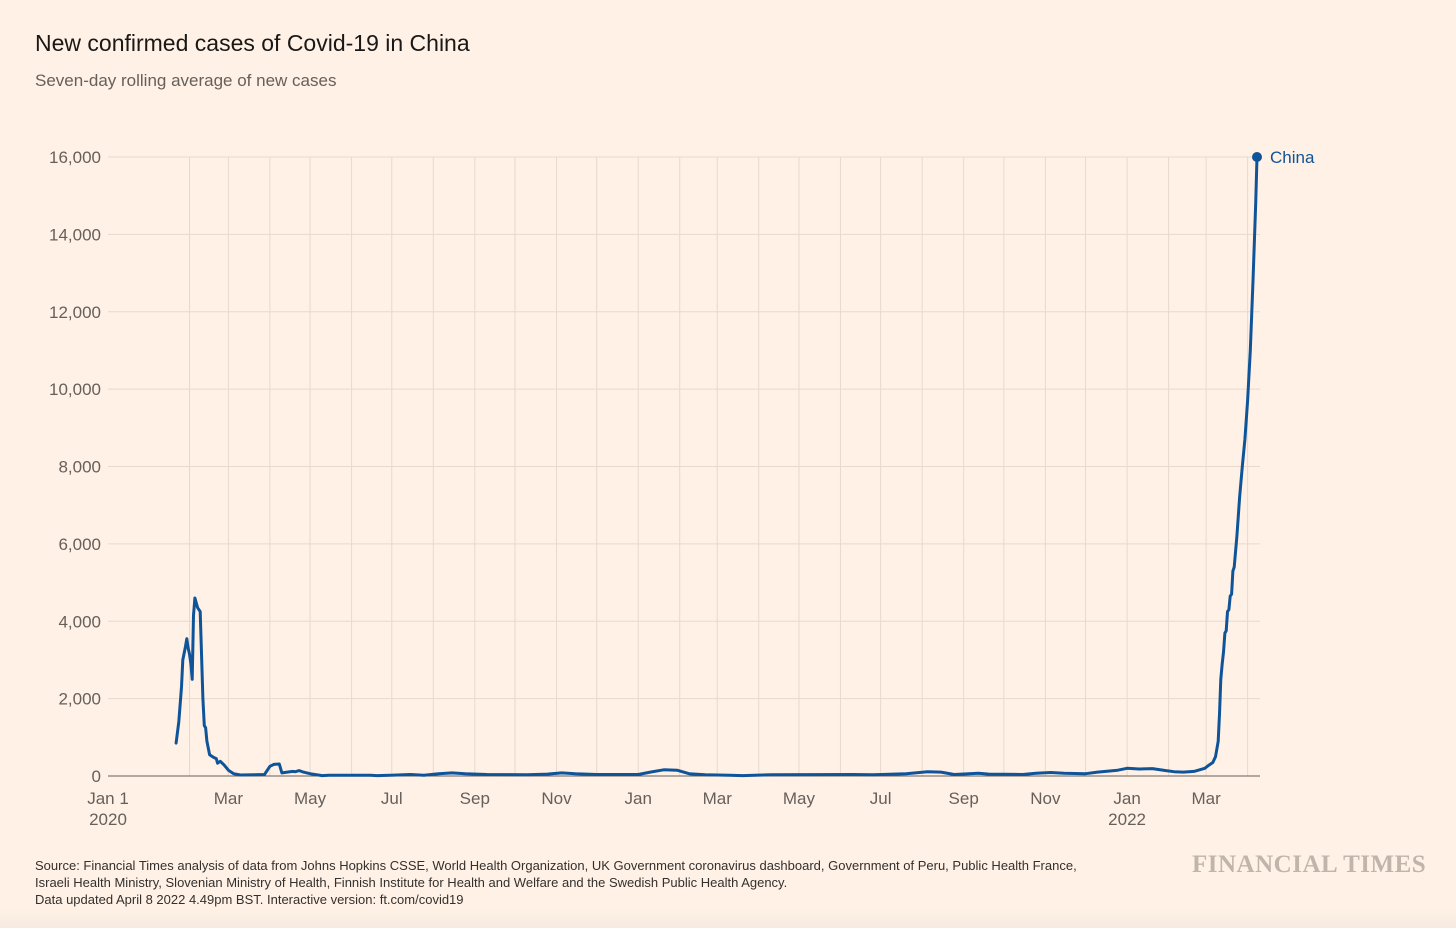 Image resolution: width=1456 pixels, height=928 pixels. What do you see at coordinates (75, 312) in the screenshot?
I see `y-tick-label: 12,000` at bounding box center [75, 312].